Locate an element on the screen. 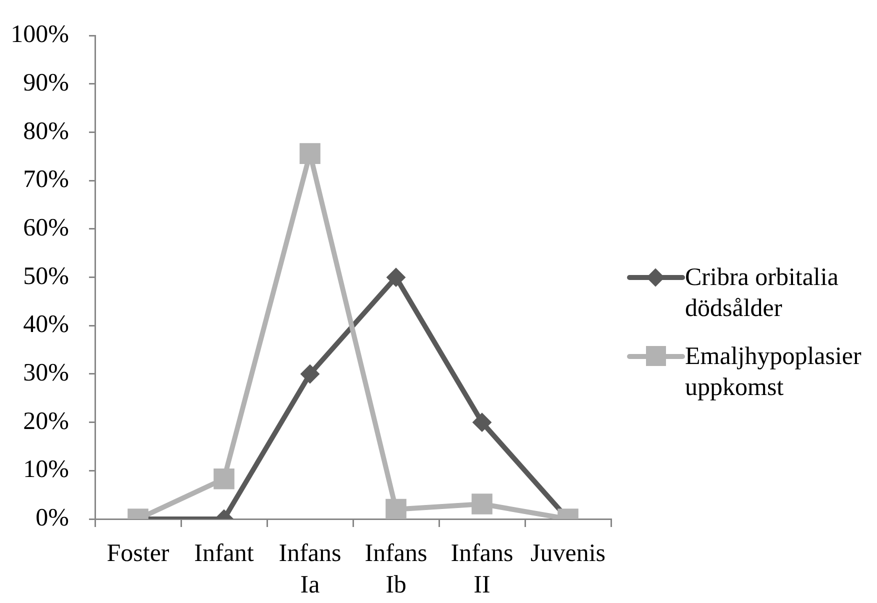 The width and height of the screenshot is (877, 603). x-tick-label: Infans II is located at coordinates (482, 569).